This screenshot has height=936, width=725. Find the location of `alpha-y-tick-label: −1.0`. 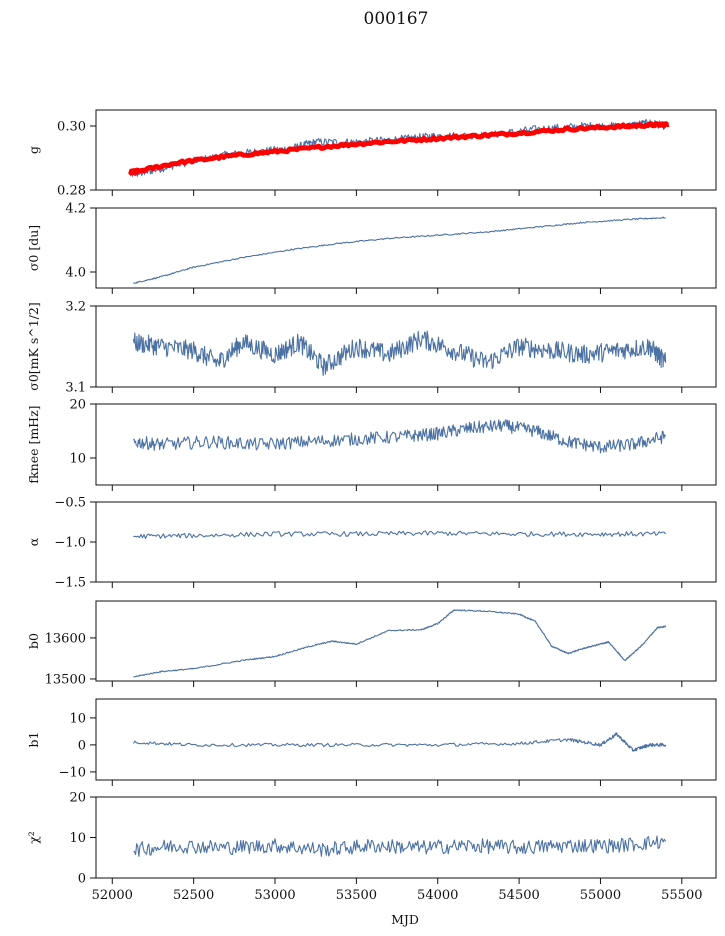

alpha-y-tick-label: −1.0 is located at coordinates (70, 543).